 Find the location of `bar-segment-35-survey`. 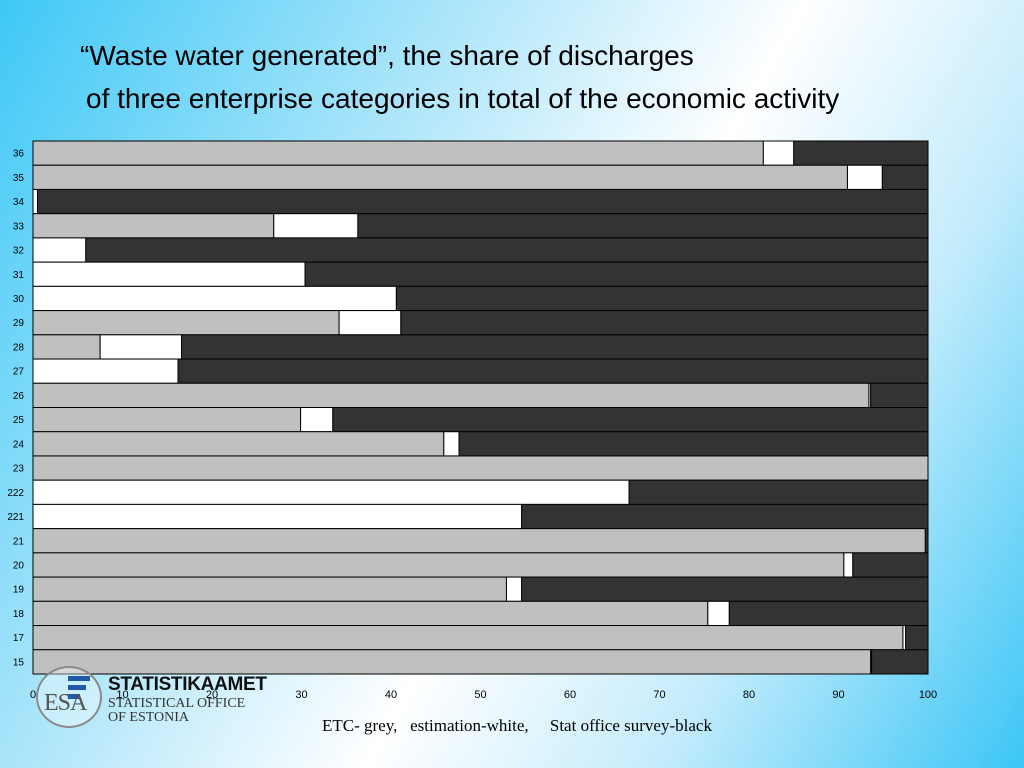

bar-segment-35-survey is located at coordinates (905, 177).